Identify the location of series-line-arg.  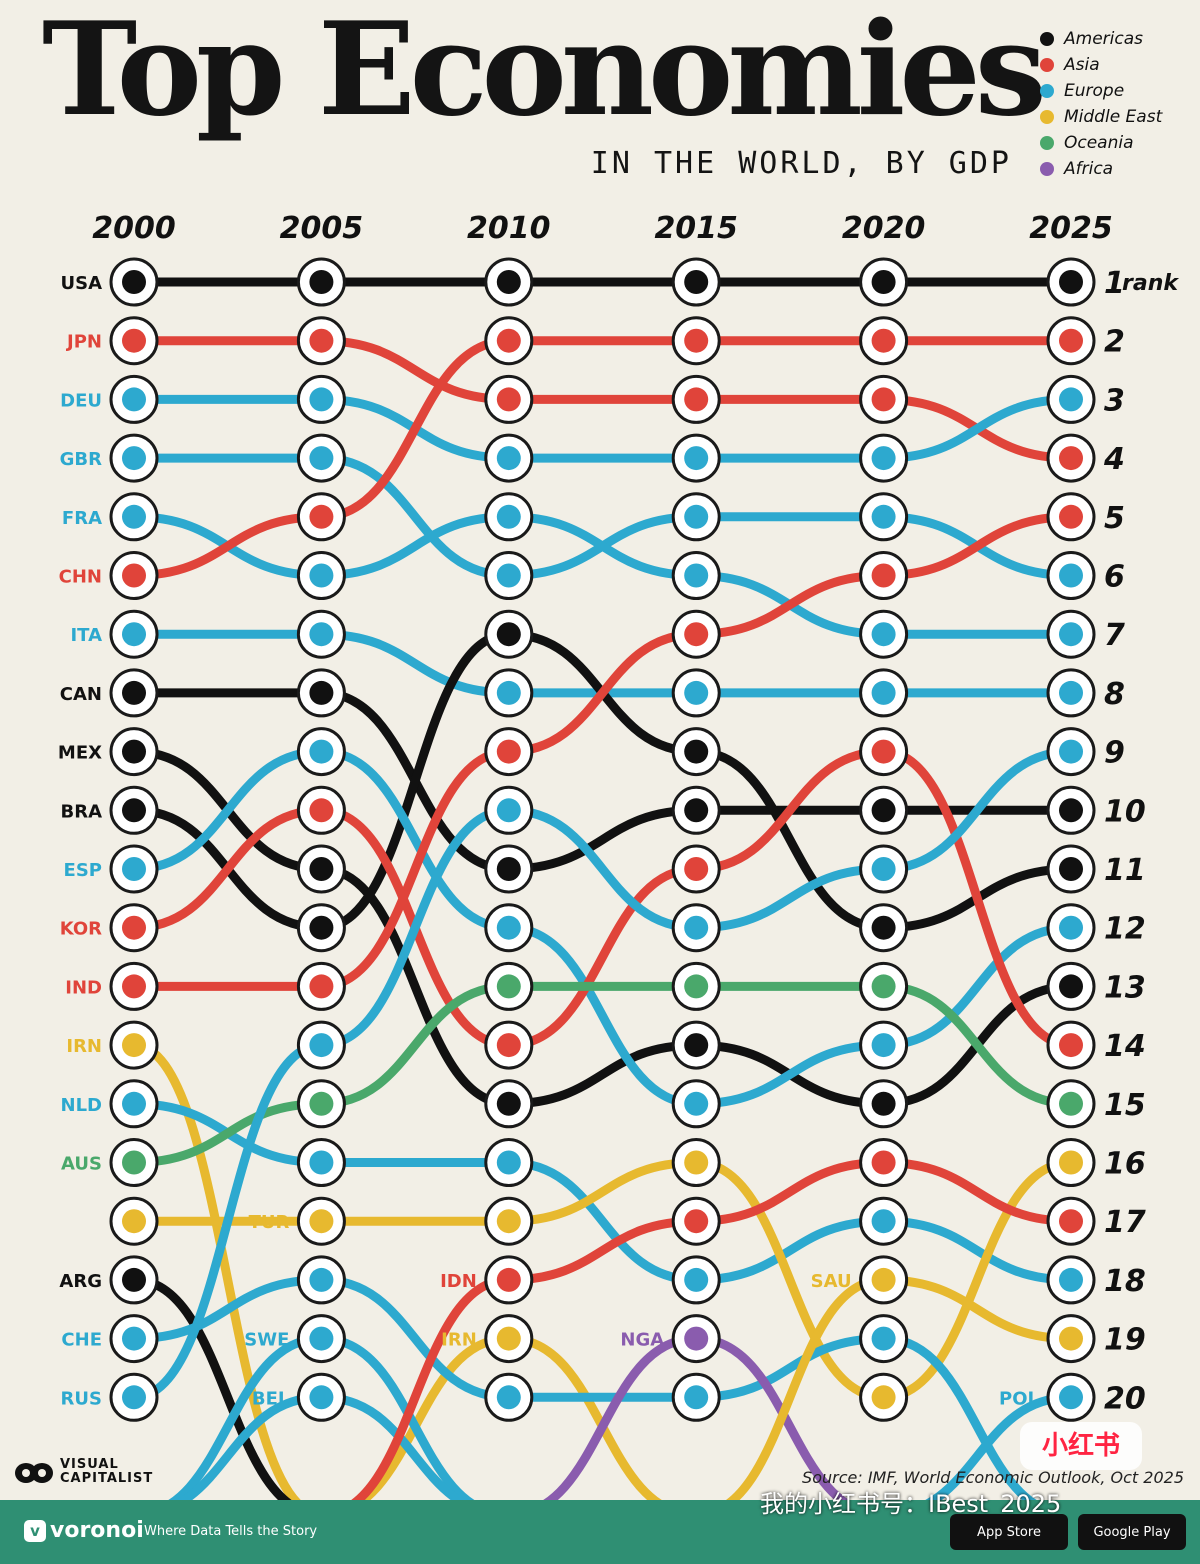
(211, 1387).